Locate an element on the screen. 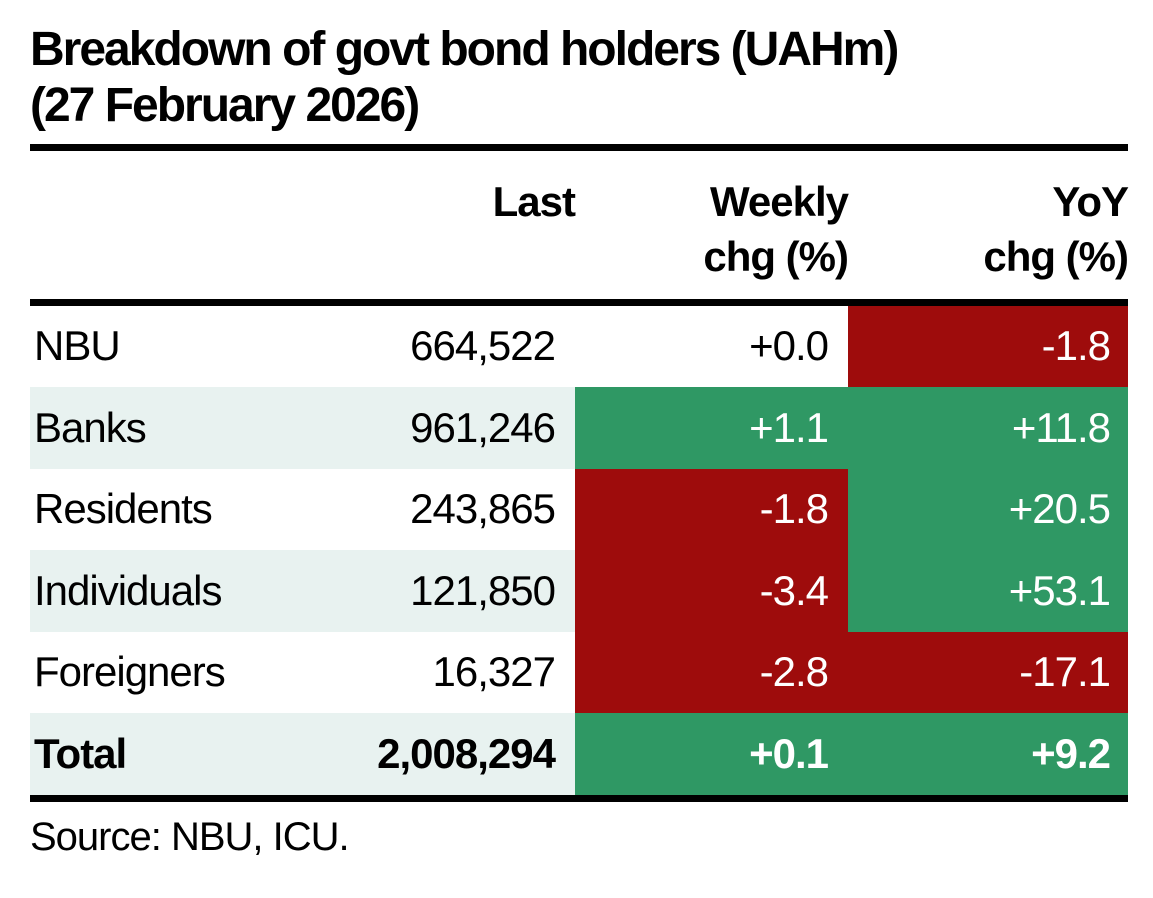 The width and height of the screenshot is (1153, 898). table-row-total: Total 2,008,294 +0.1 +9.2 is located at coordinates (579, 754).